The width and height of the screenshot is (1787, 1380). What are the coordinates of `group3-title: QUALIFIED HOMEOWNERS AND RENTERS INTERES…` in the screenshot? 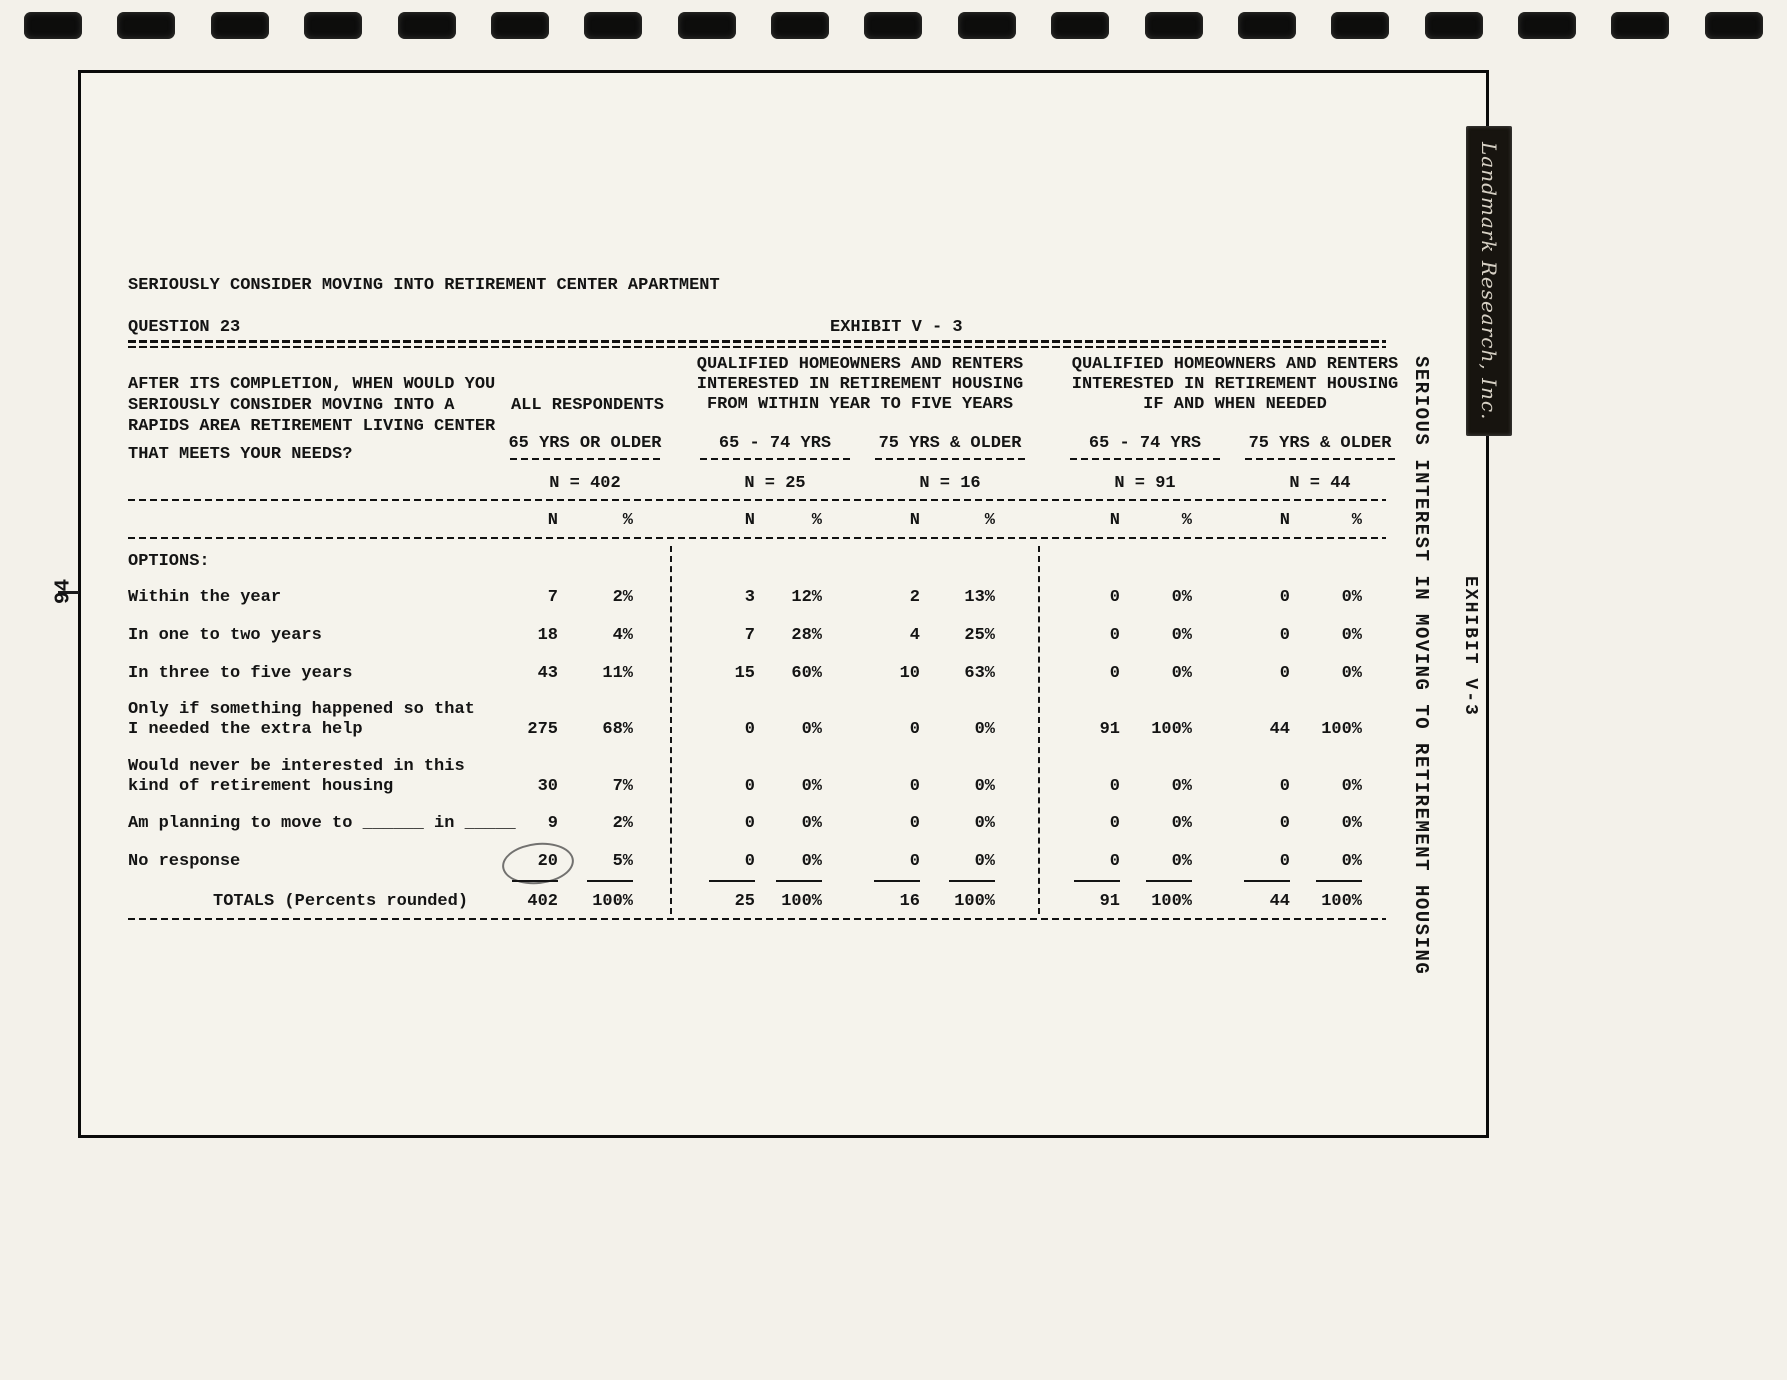 It's located at (1235, 385).